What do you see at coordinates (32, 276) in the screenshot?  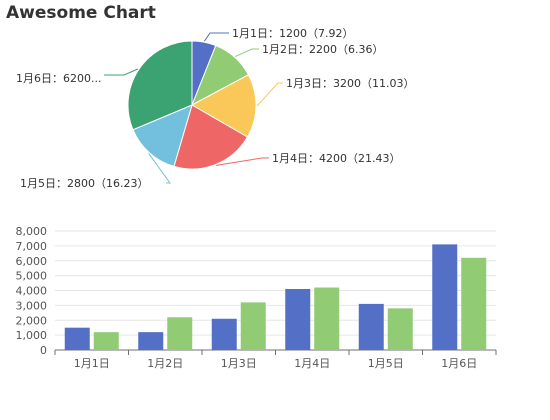 I see `y-tick-label: 5,000` at bounding box center [32, 276].